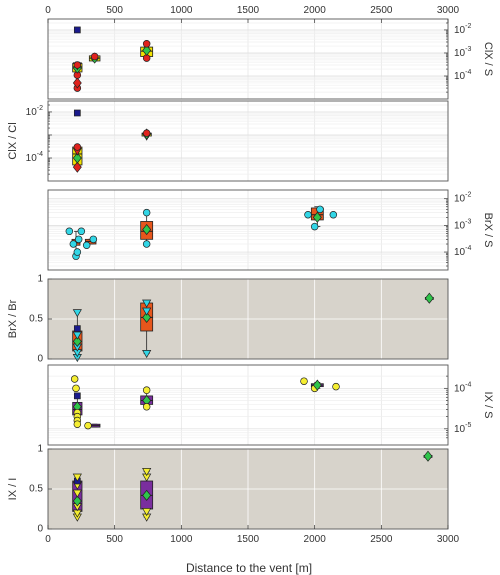 The width and height of the screenshot is (500, 575). Describe the element at coordinates (13, 489) in the screenshot. I see `y-axis-label: IX / I` at that location.